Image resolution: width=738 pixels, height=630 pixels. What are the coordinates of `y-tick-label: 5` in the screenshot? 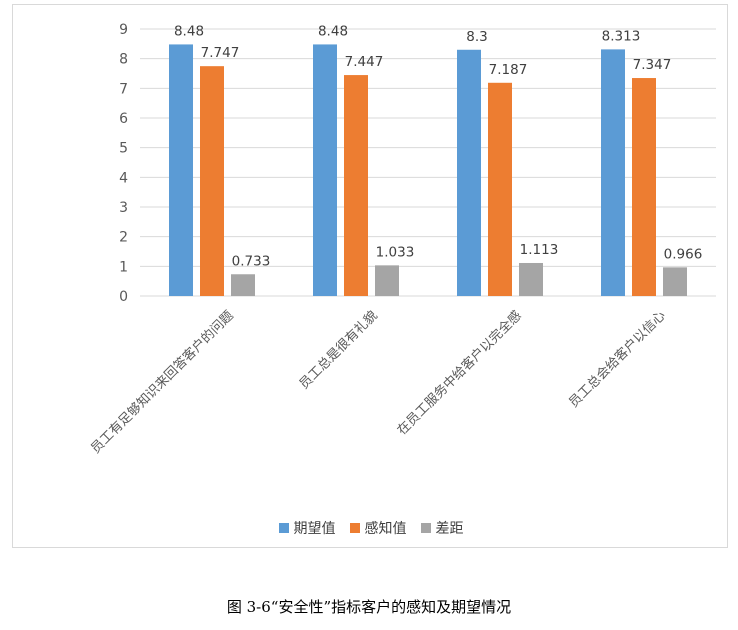 It's located at (123, 149).